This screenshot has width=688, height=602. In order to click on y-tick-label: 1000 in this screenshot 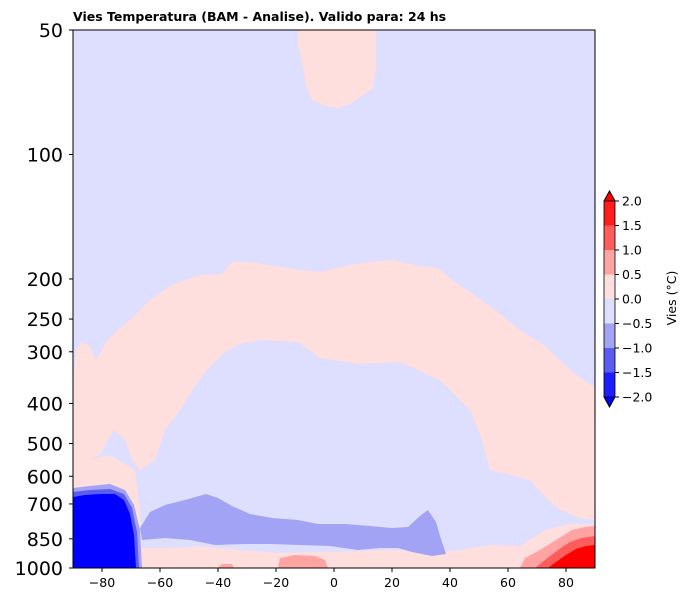, I will do `click(39, 569)`.